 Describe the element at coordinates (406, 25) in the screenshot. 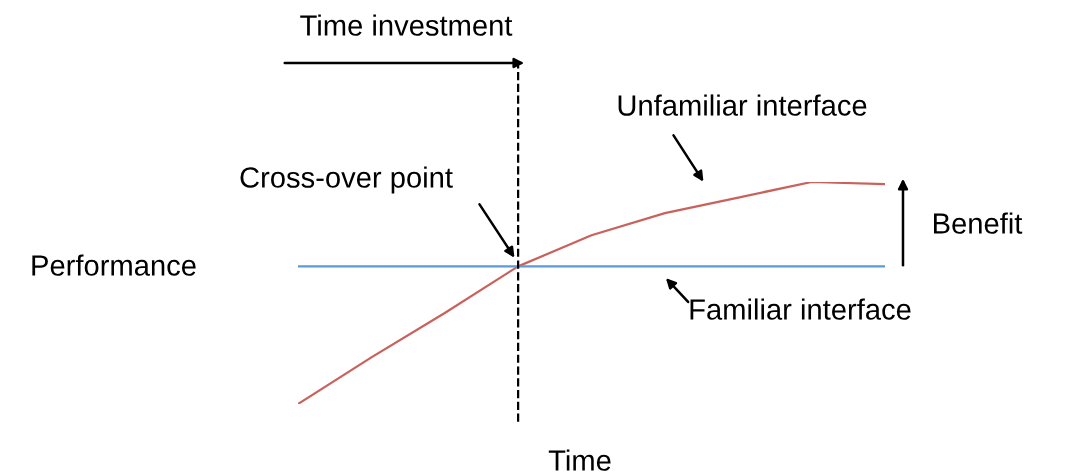

I see `text: Time investment` at that location.